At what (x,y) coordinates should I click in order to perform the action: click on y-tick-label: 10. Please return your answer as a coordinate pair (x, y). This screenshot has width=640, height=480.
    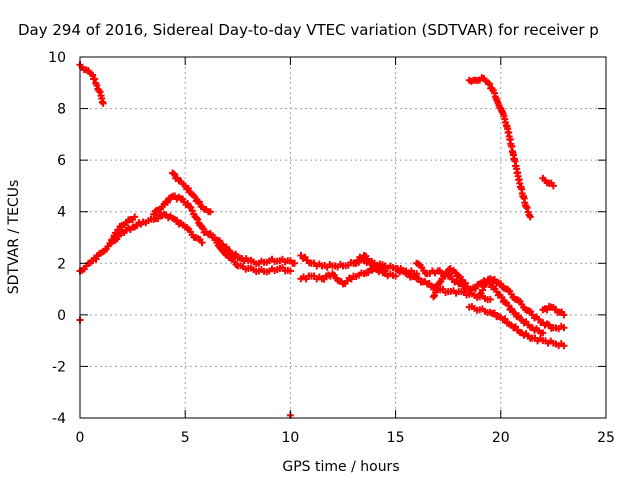
    Looking at the image, I should click on (57, 58).